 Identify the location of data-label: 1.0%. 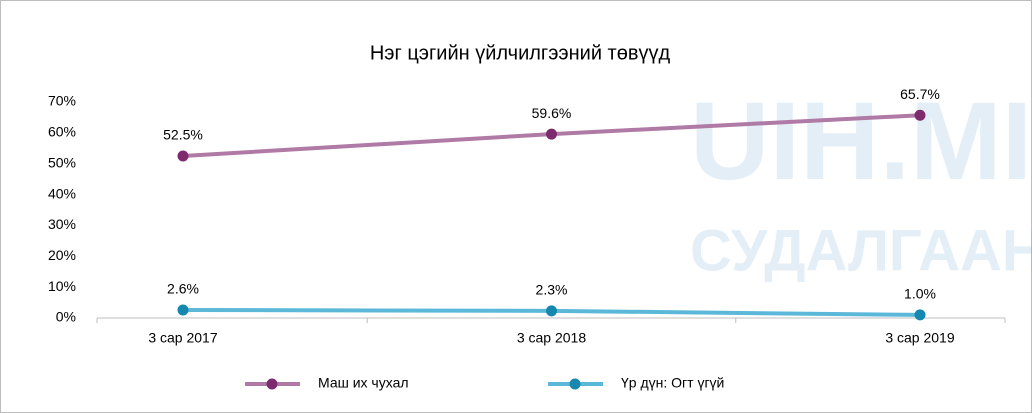
(920, 294).